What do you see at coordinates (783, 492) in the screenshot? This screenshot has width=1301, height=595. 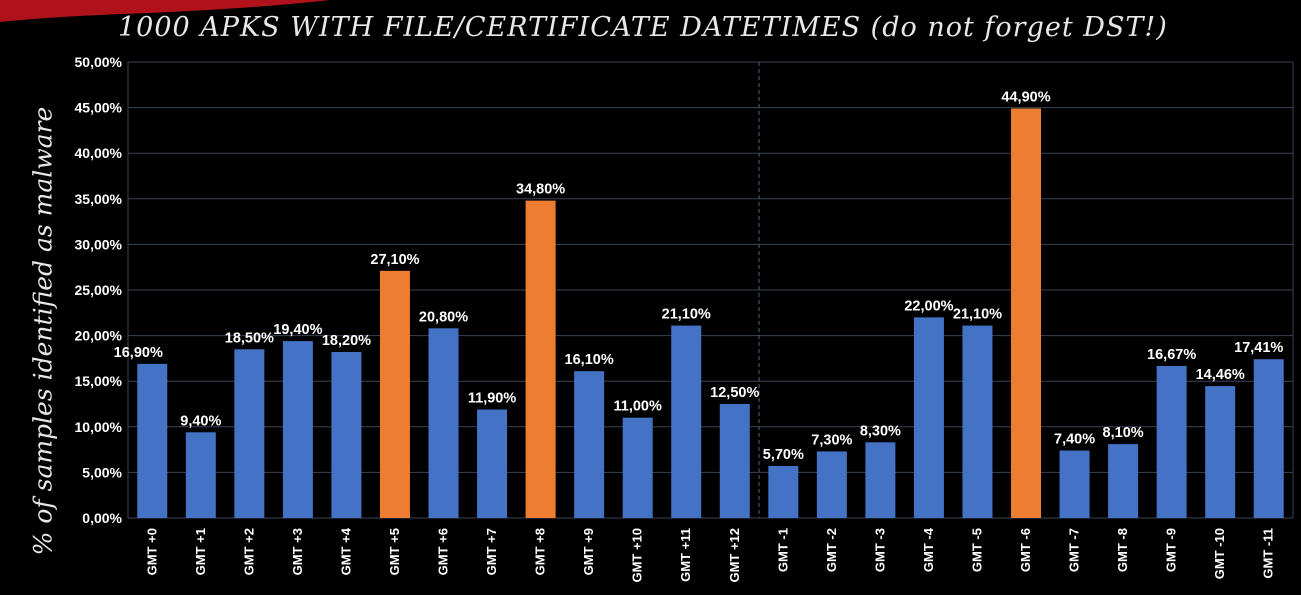 I see `bar-gmtminus1` at bounding box center [783, 492].